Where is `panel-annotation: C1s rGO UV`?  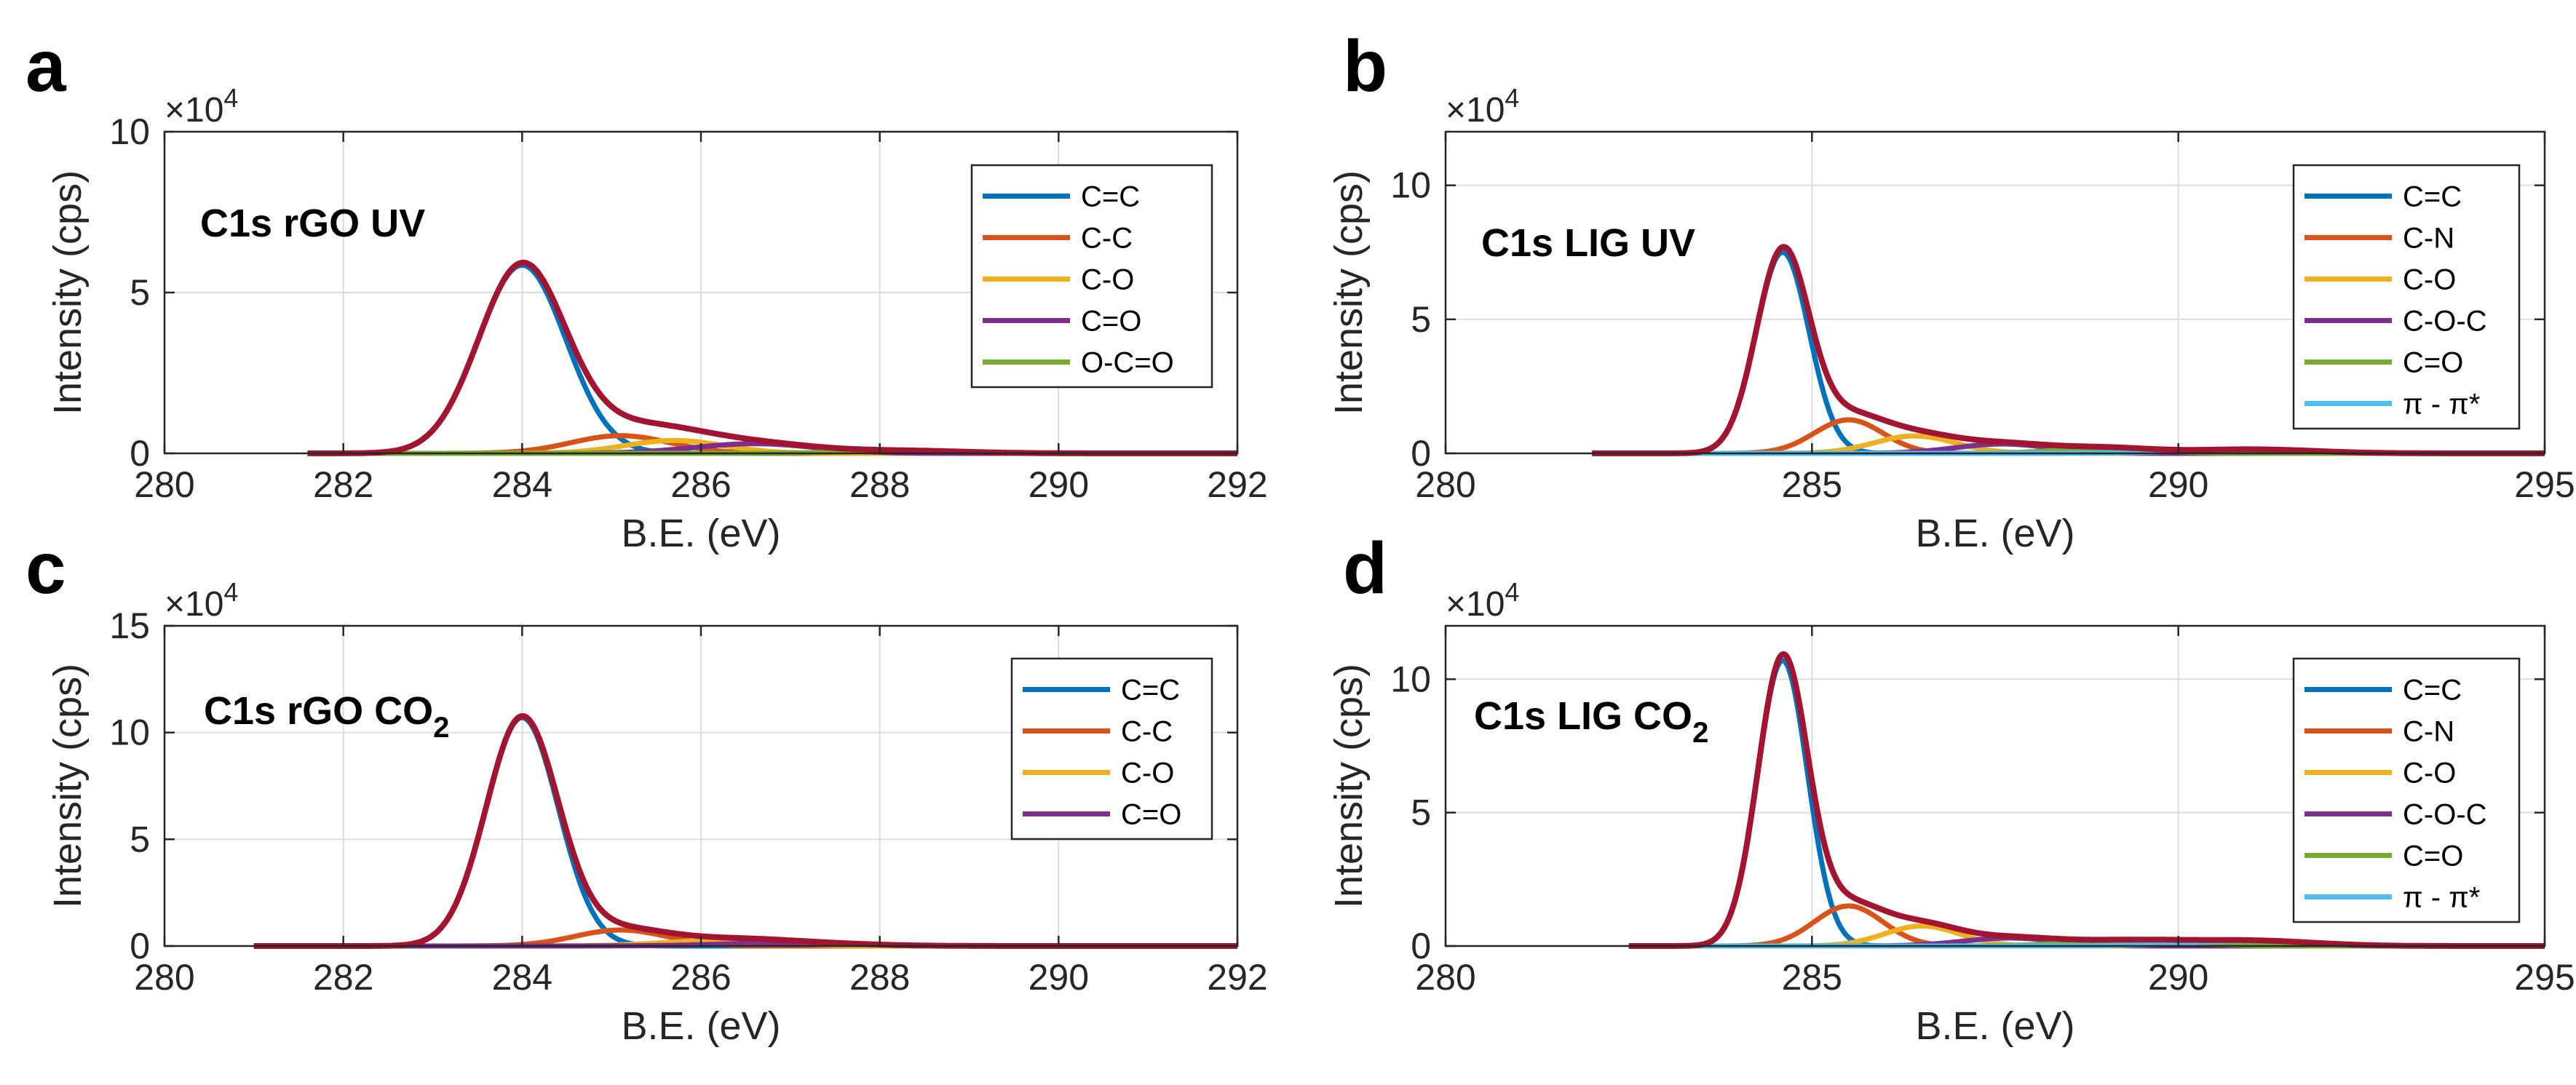 panel-annotation: C1s rGO UV is located at coordinates (312, 223).